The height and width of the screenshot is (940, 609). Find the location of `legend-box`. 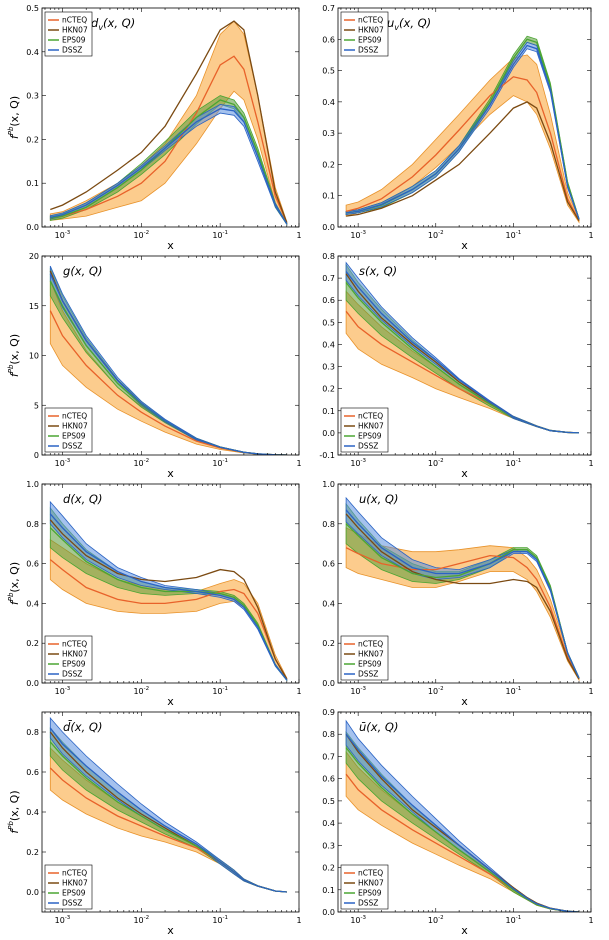

legend-box is located at coordinates (364, 34).